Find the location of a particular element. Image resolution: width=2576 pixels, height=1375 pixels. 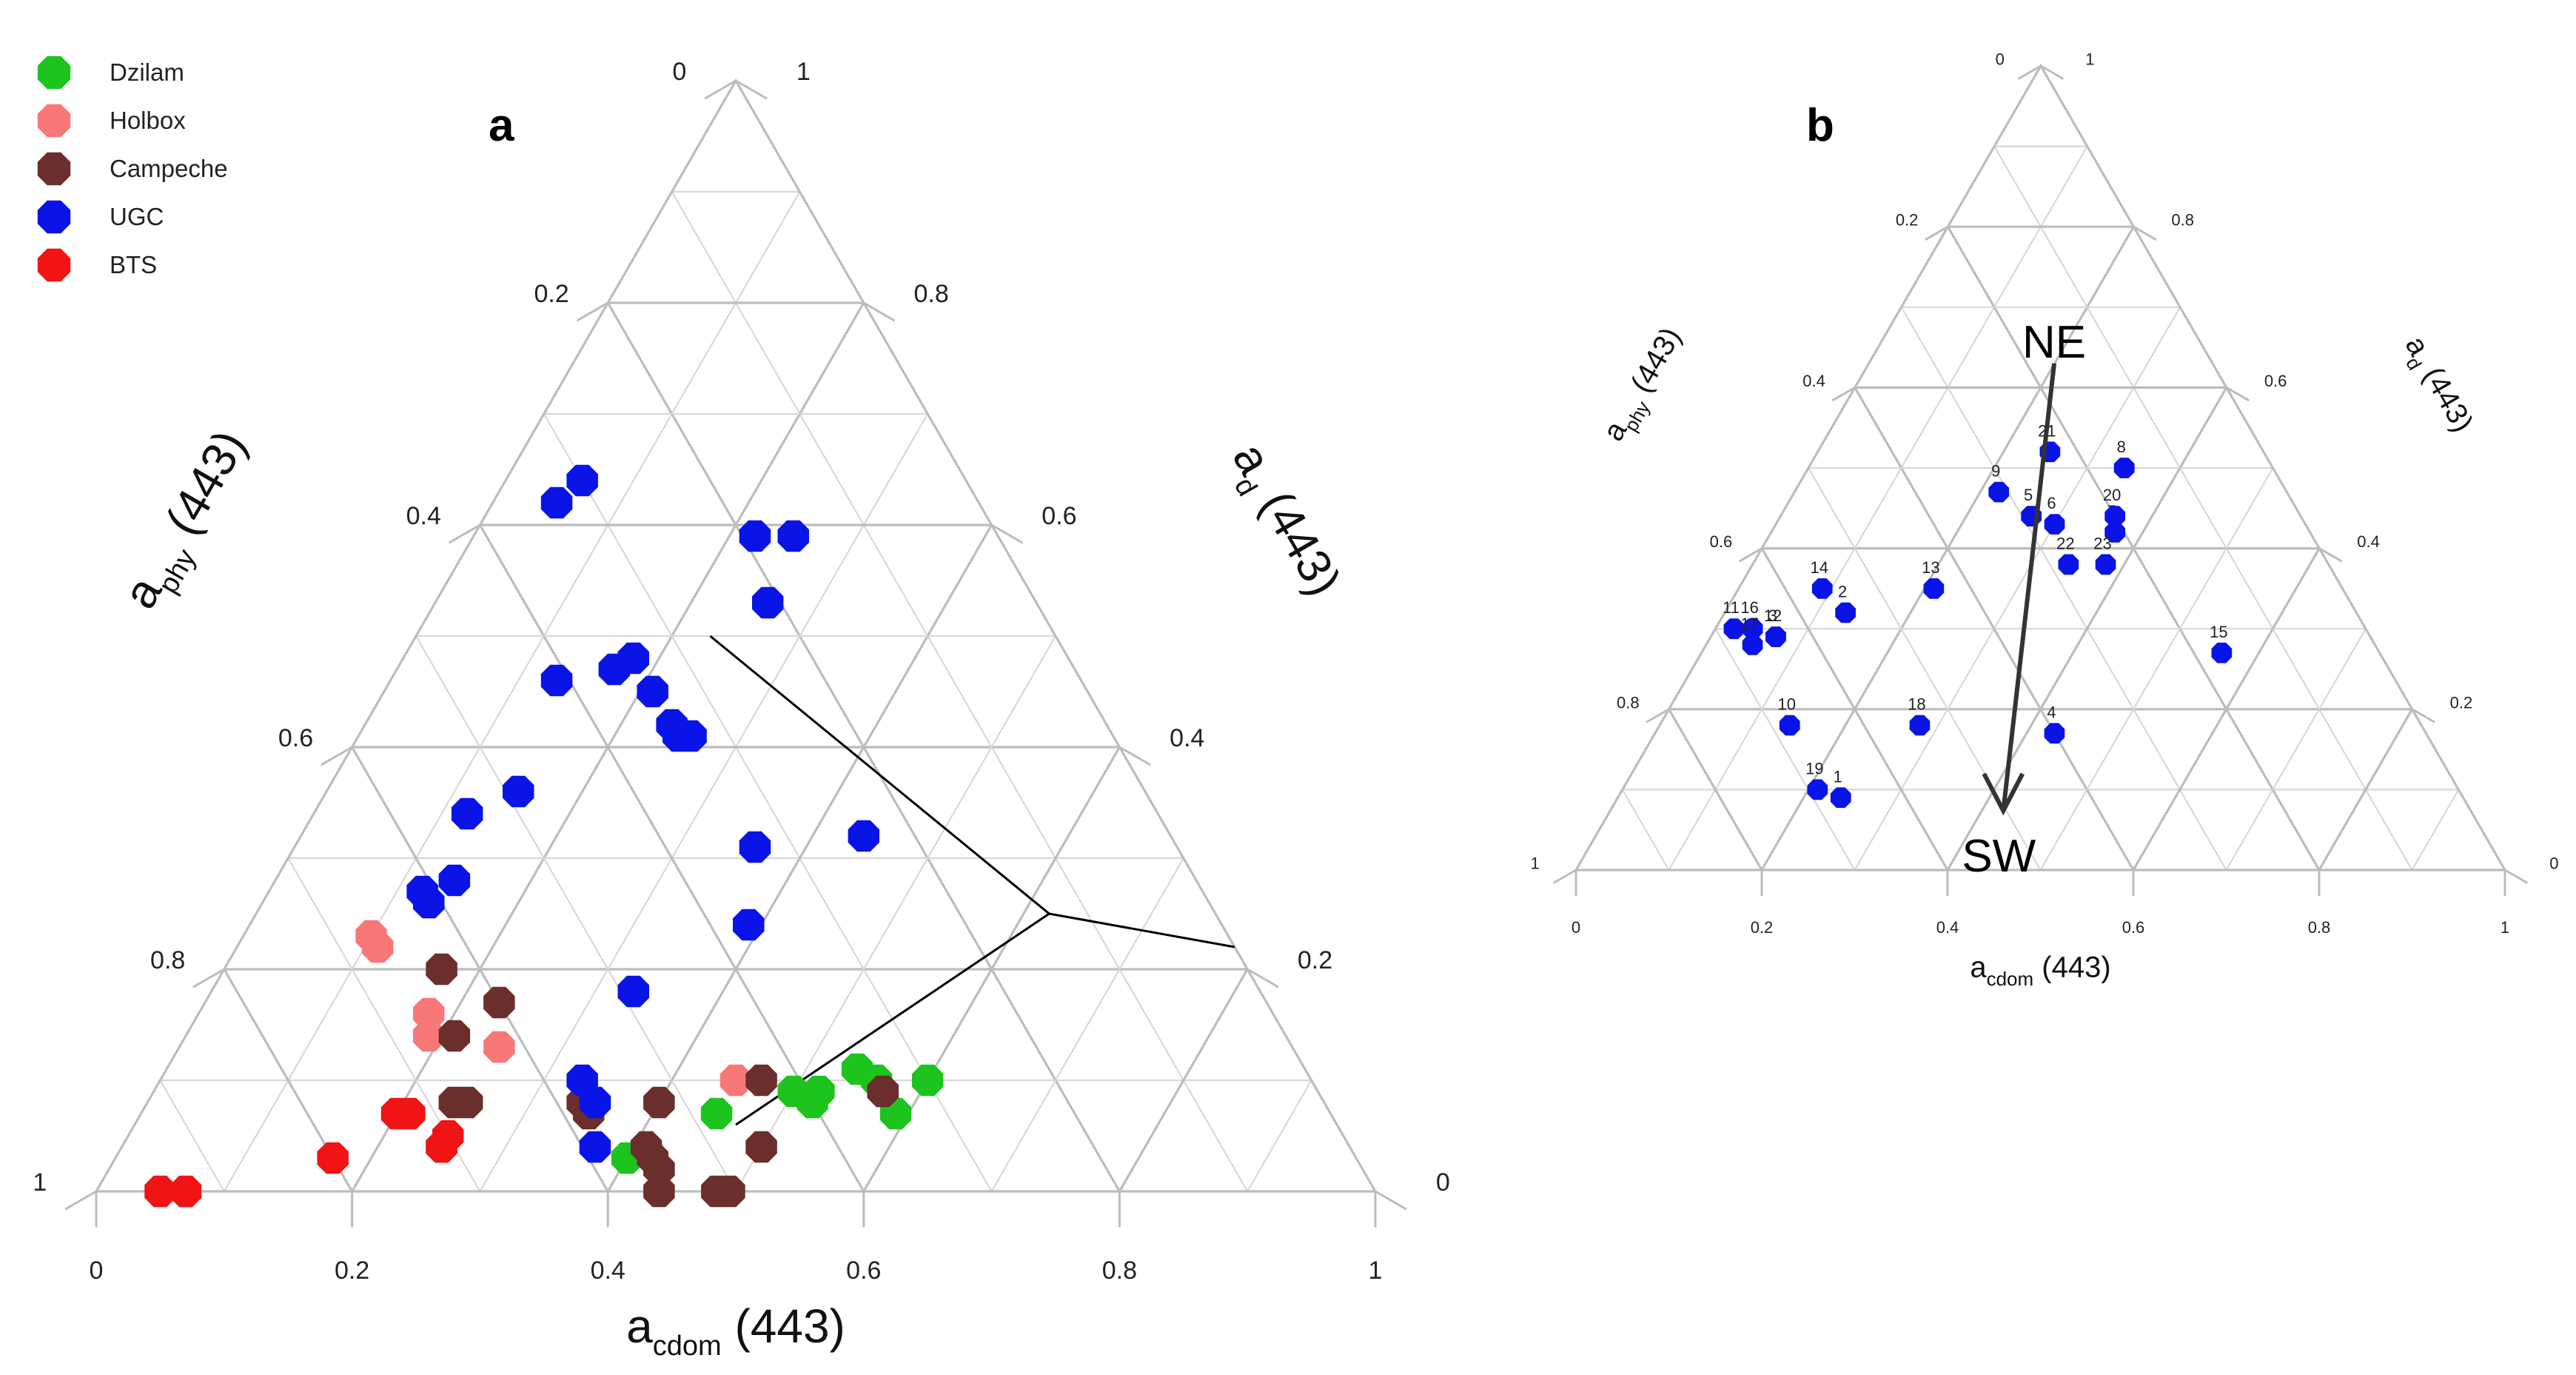

arrow-shaft is located at coordinates (2029, 587).